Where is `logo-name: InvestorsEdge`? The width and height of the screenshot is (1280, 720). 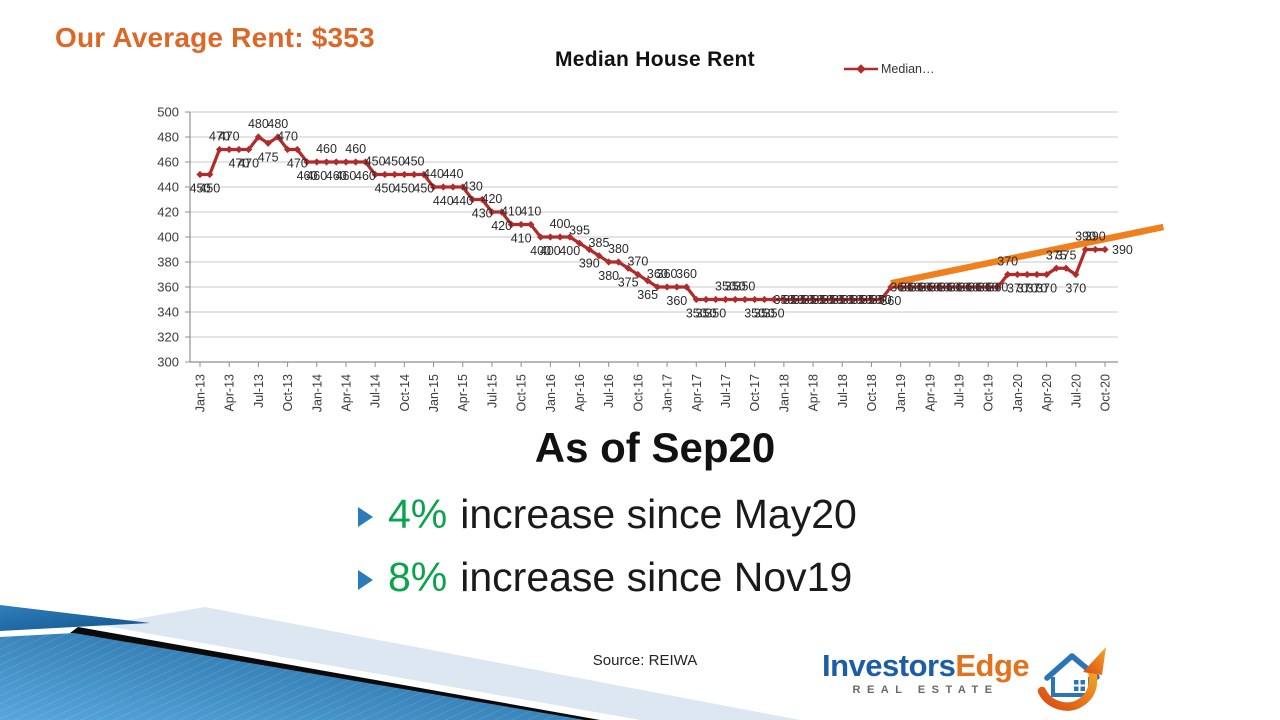
logo-name: InvestorsEdge is located at coordinates (926, 666).